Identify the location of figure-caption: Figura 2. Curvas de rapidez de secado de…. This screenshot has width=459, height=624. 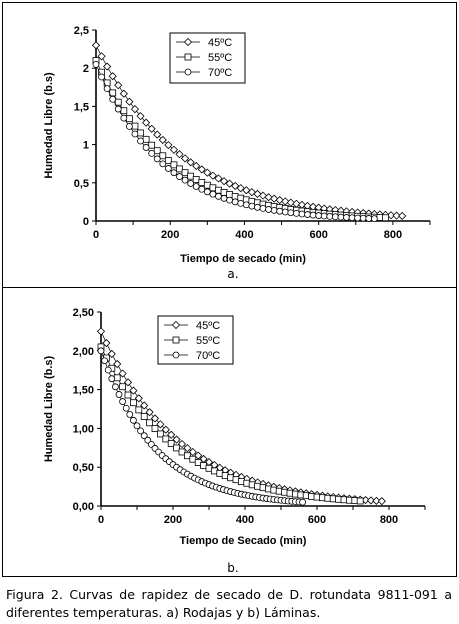
(229, 603).